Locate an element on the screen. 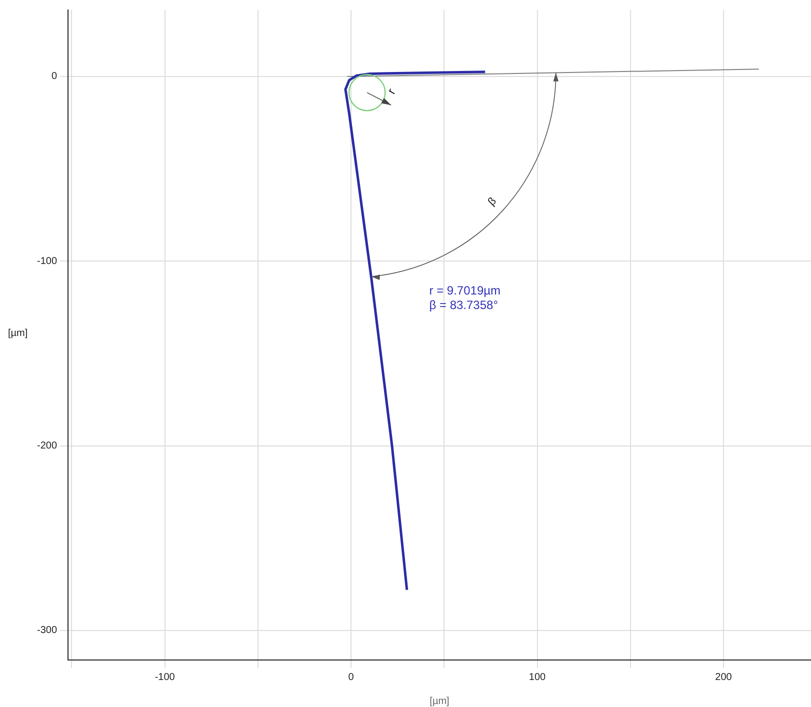  y-tick-label: 0 is located at coordinates (54, 76).